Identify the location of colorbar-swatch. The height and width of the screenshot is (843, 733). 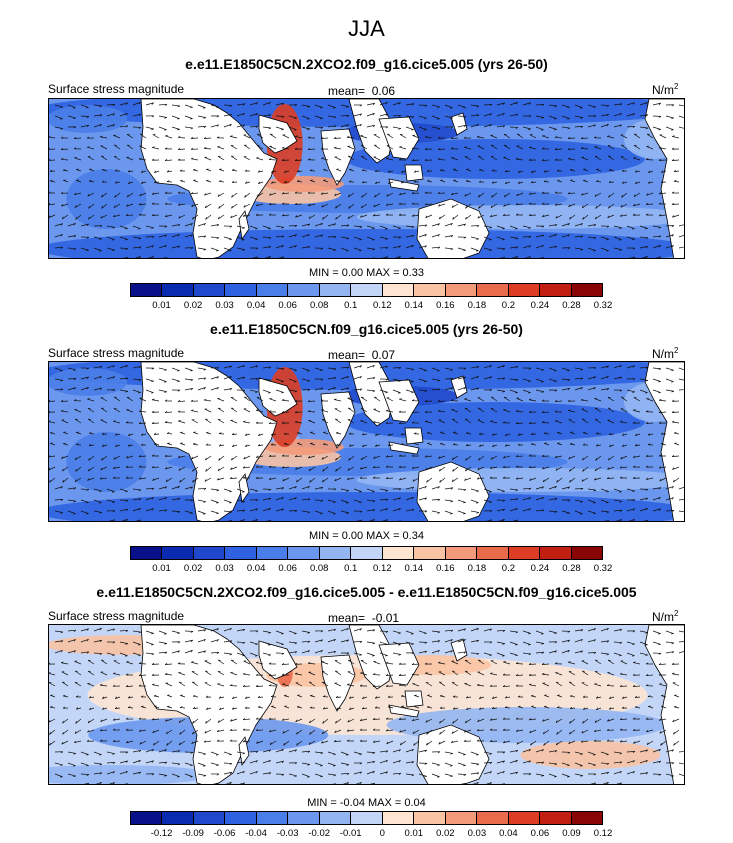
(398, 818).